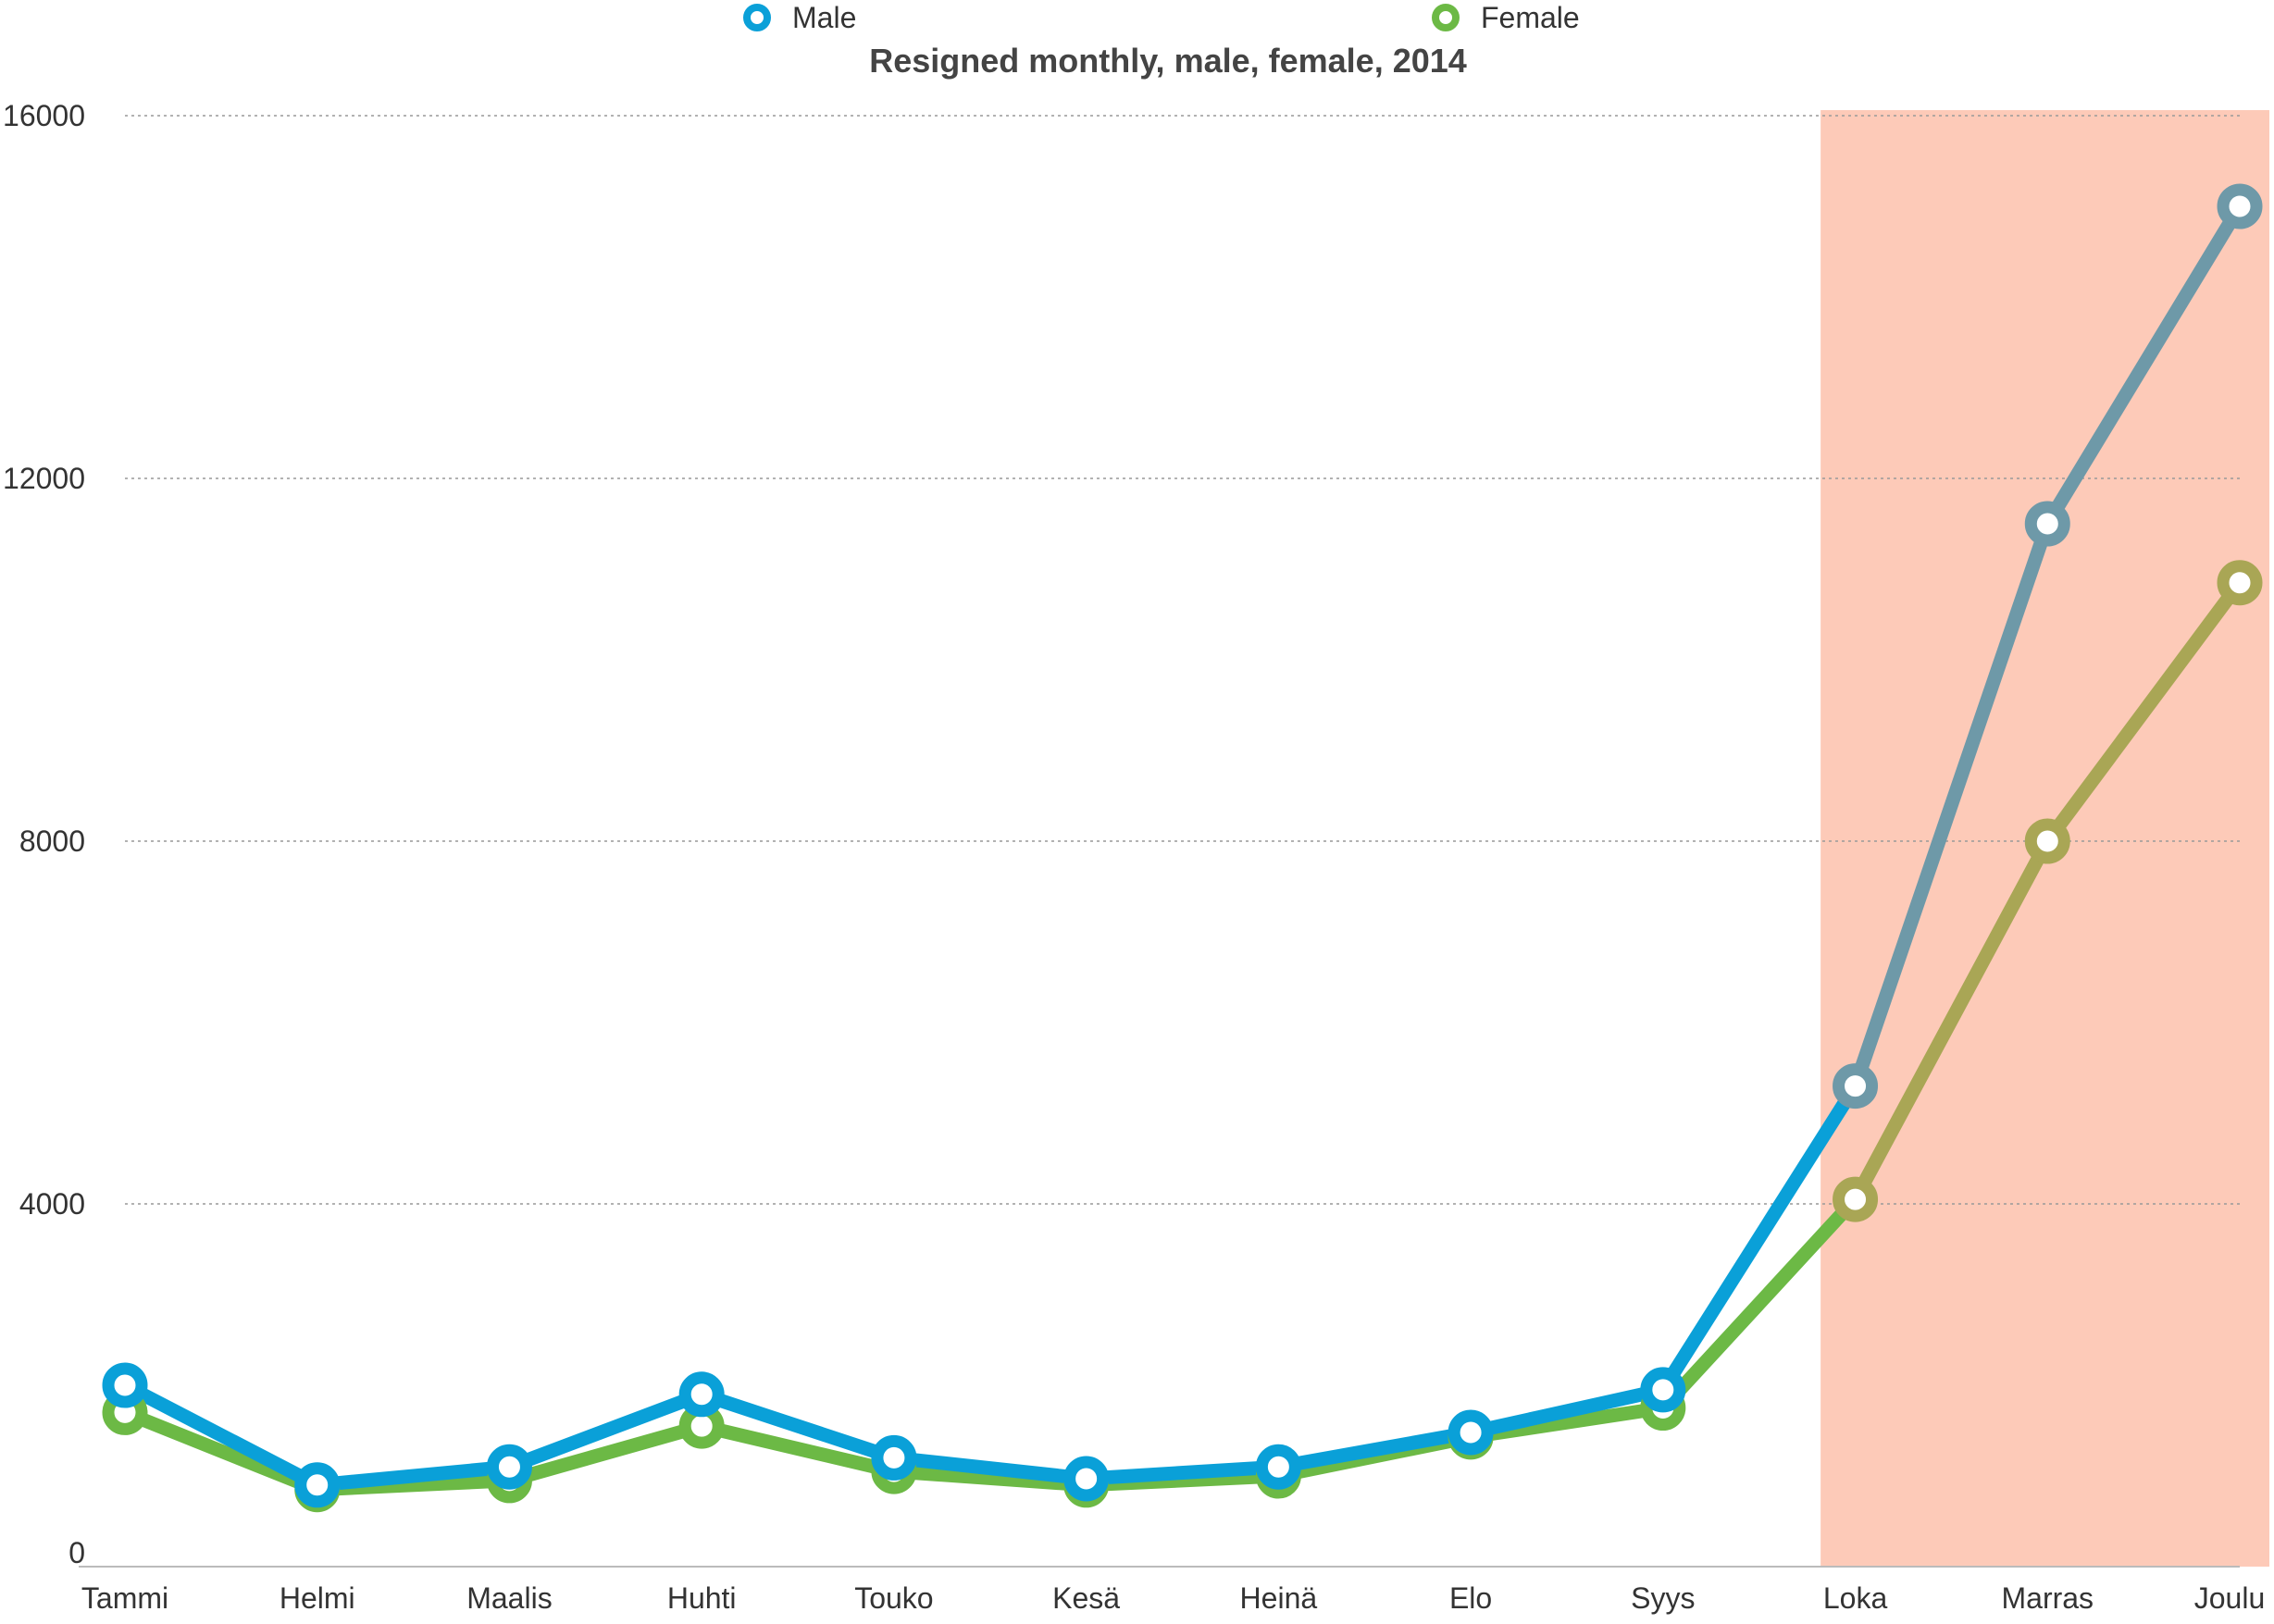 The width and height of the screenshot is (2274, 1624). What do you see at coordinates (76, 1552) in the screenshot?
I see `y-tick-0: 0` at bounding box center [76, 1552].